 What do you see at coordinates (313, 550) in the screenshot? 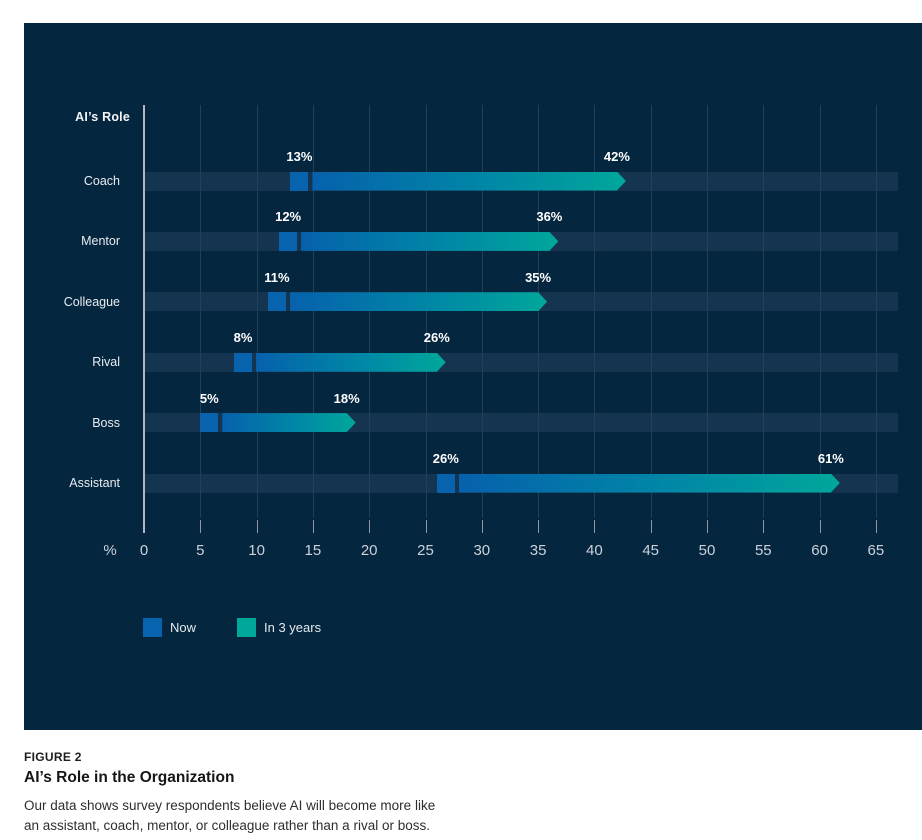
I see `x-tick-label: 15` at bounding box center [313, 550].